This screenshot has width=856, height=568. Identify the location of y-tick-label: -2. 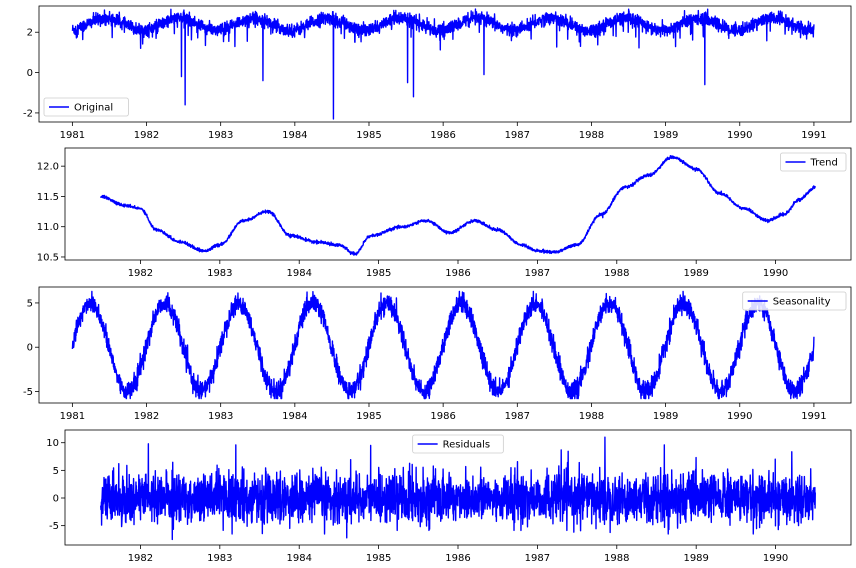
(28, 113).